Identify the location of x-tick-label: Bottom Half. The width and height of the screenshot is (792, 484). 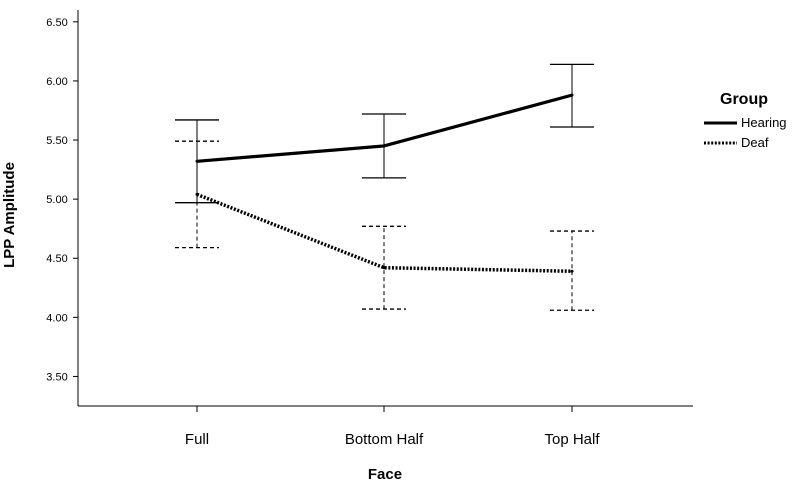
(384, 439).